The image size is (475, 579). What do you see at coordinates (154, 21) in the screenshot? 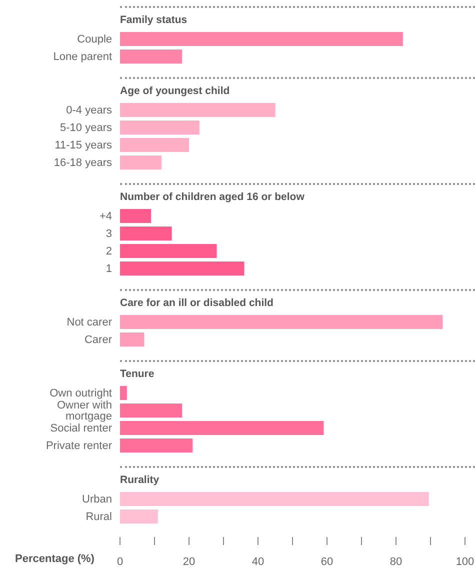
I see `chart-title: Family status` at bounding box center [154, 21].